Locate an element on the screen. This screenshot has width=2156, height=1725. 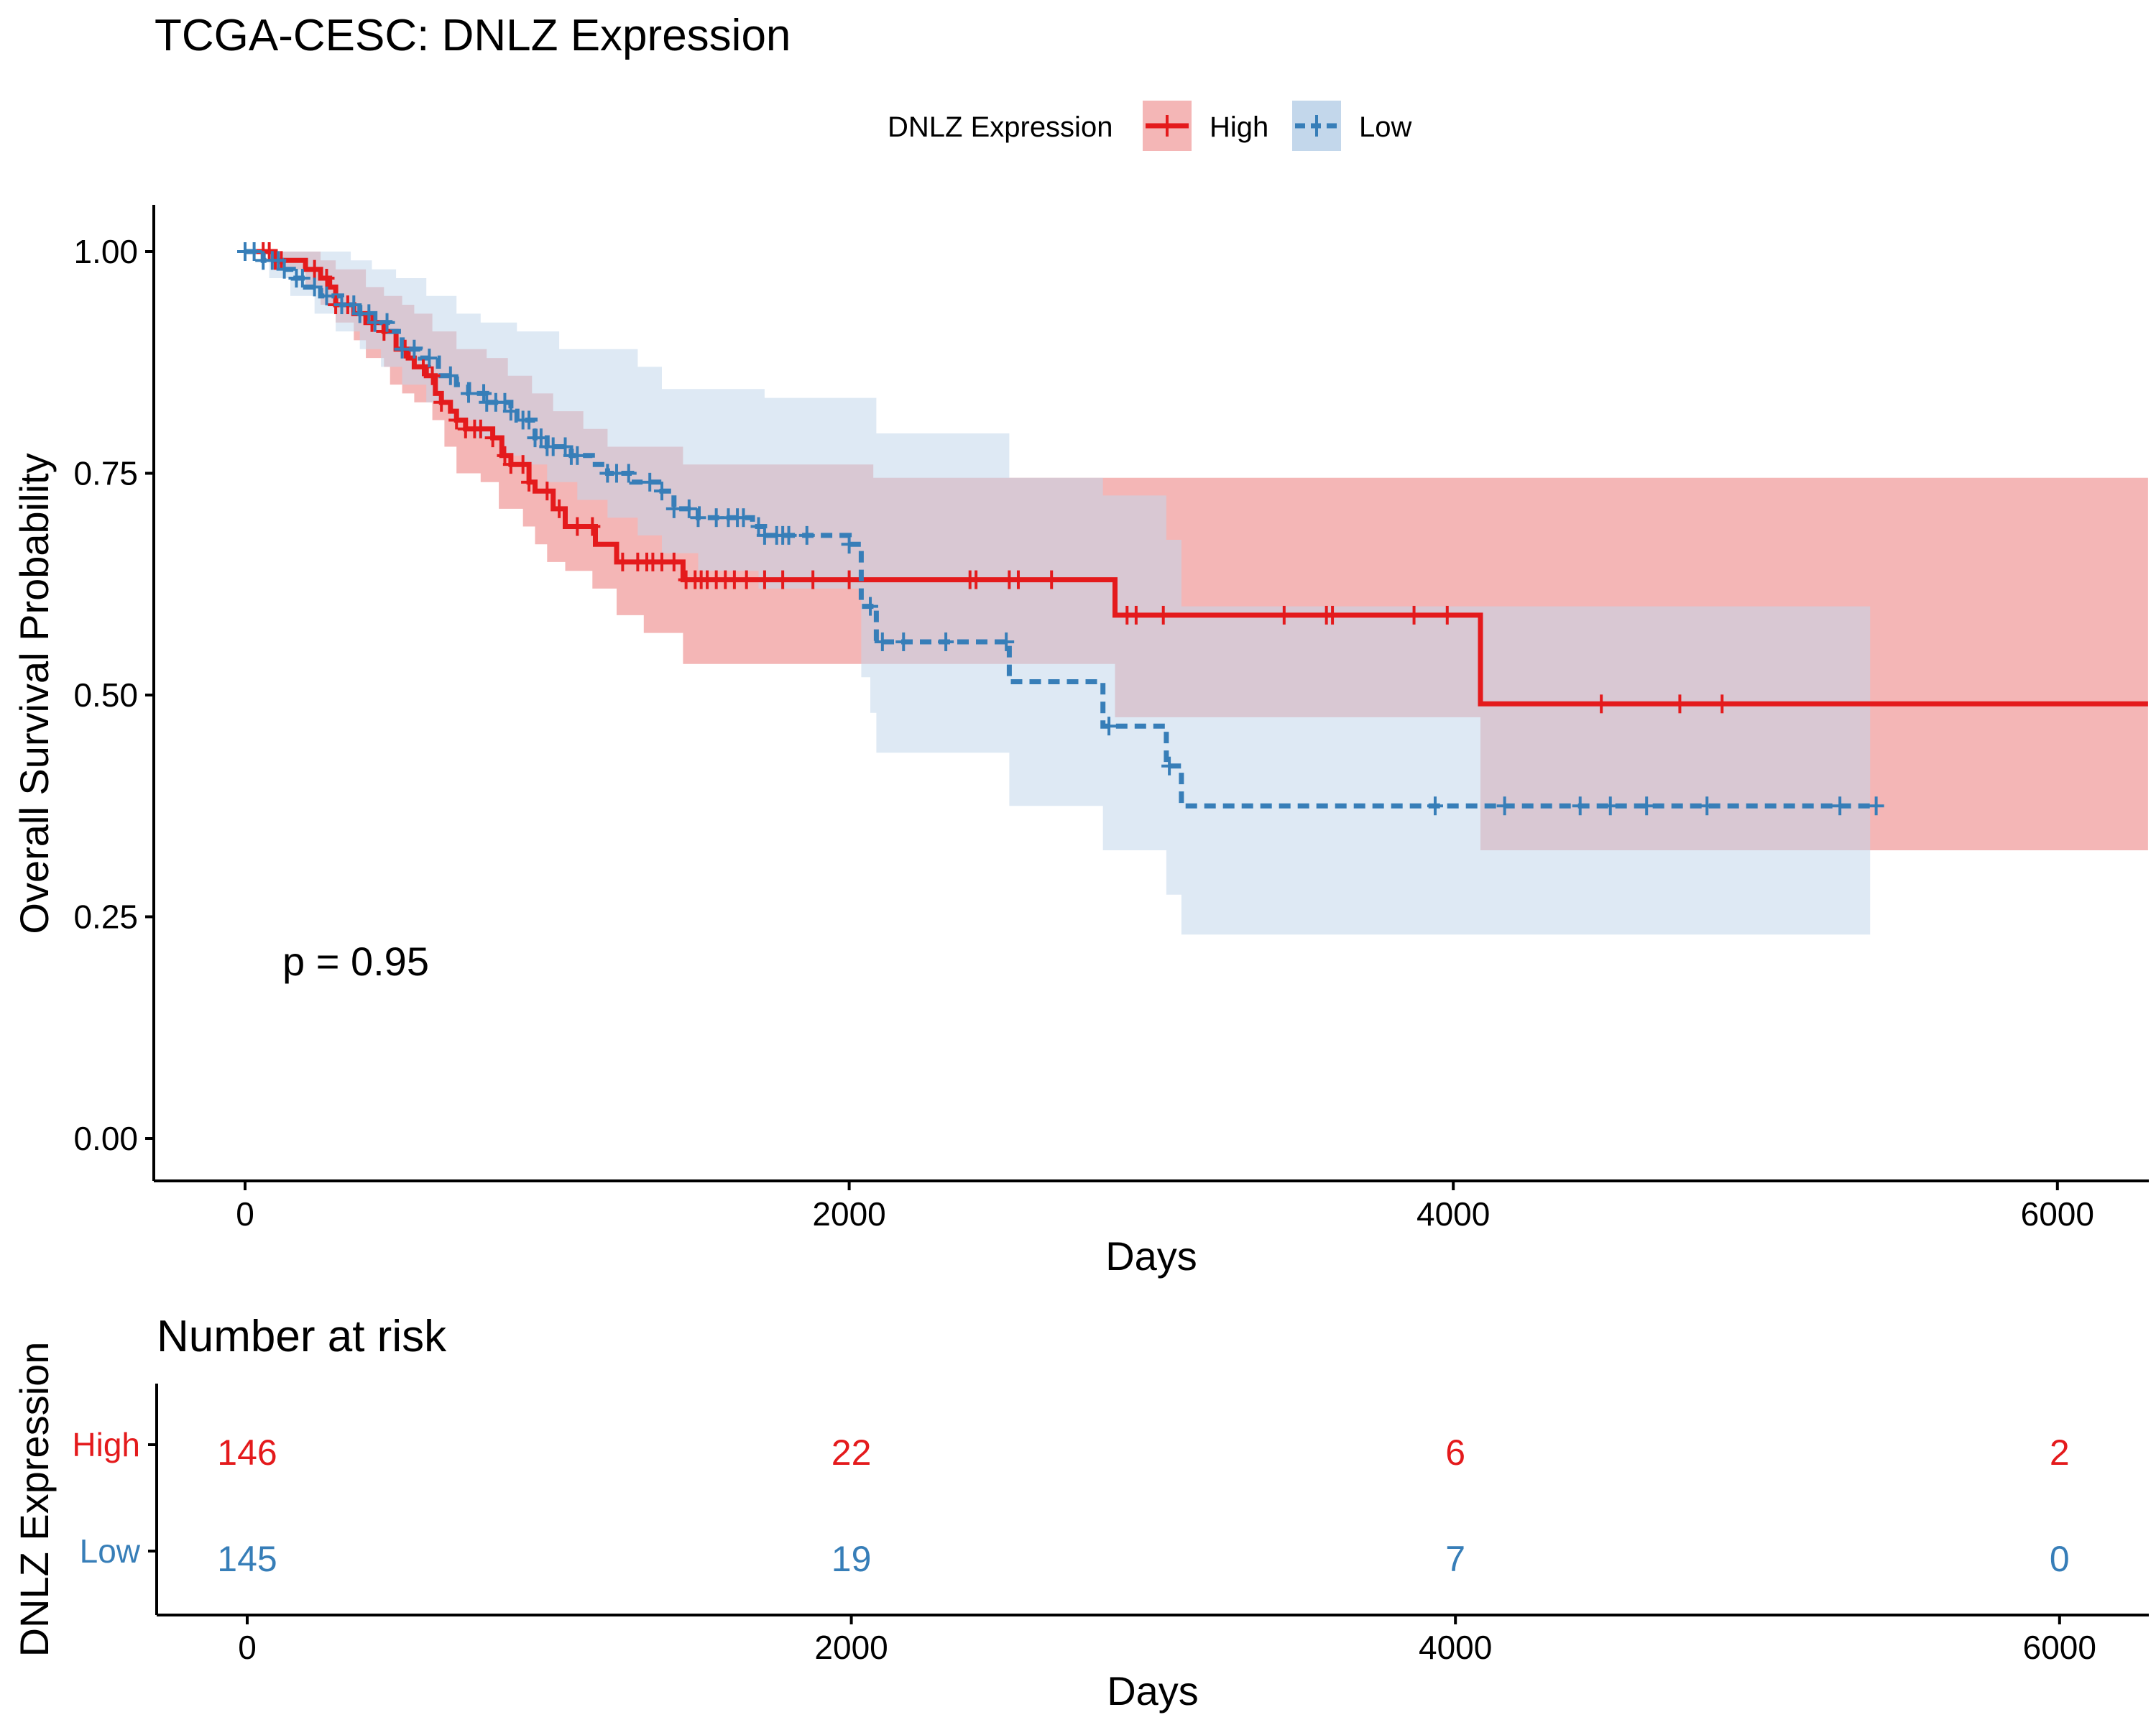
risk-row-label-low: Low is located at coordinates (111, 1551).